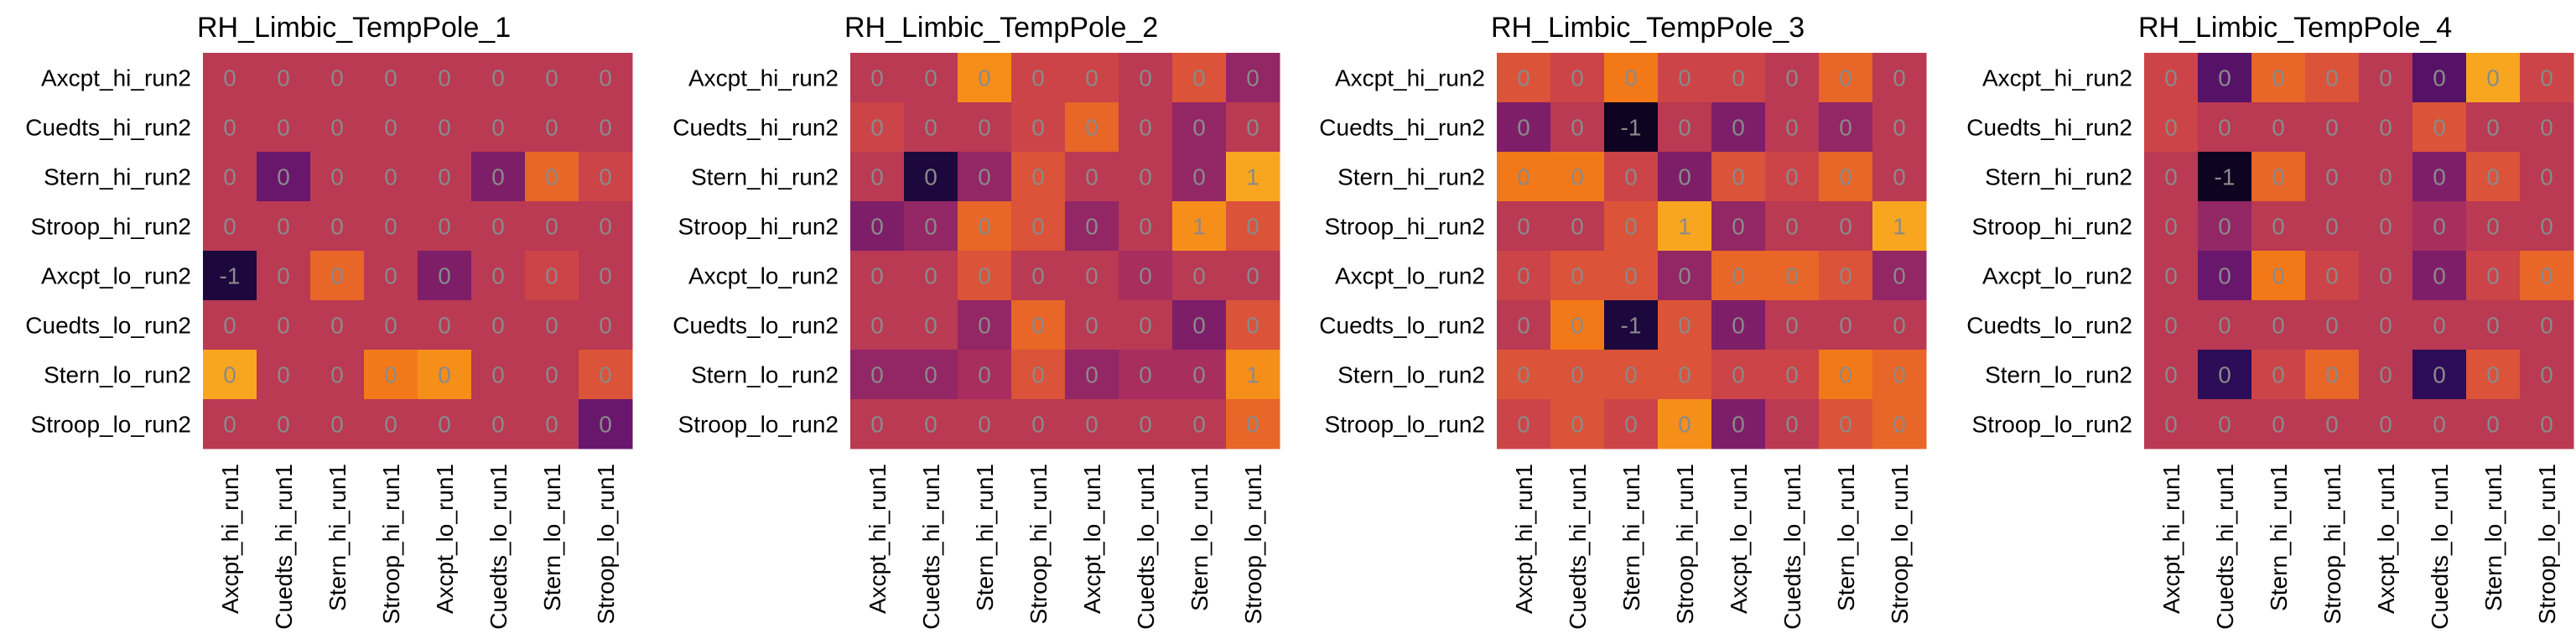  I want to click on cell-value-label: -1, so click(230, 276).